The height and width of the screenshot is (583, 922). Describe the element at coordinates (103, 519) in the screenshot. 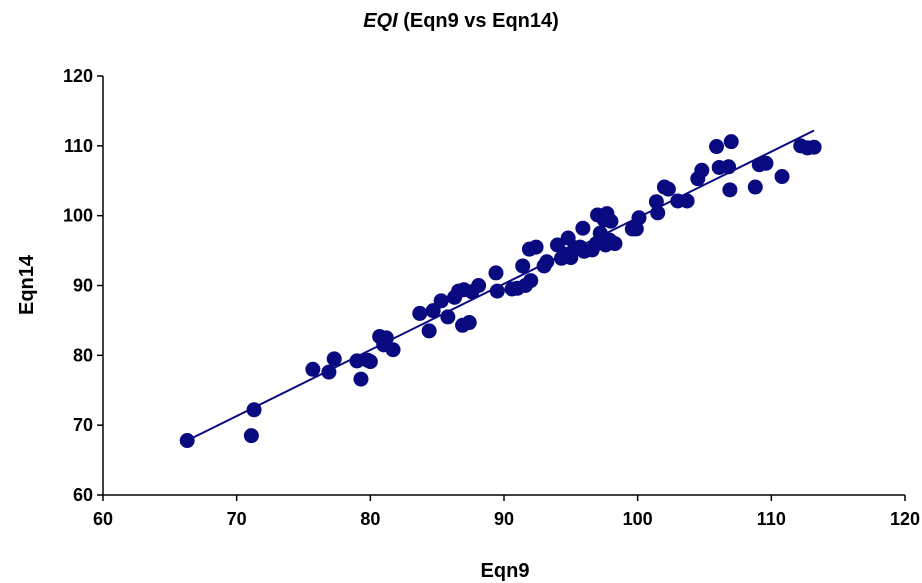

I see `x-tick-label: 60` at that location.